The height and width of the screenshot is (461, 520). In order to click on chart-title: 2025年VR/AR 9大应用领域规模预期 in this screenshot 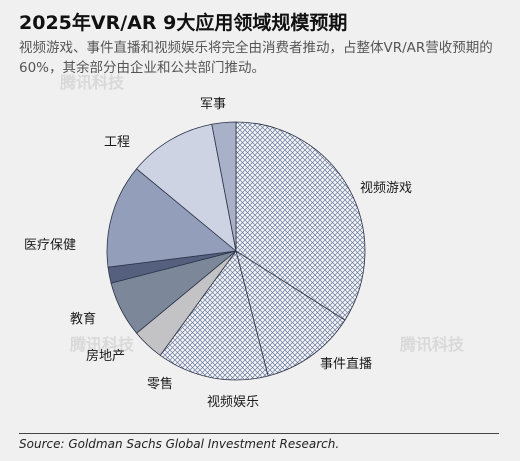, I will do `click(183, 23)`.